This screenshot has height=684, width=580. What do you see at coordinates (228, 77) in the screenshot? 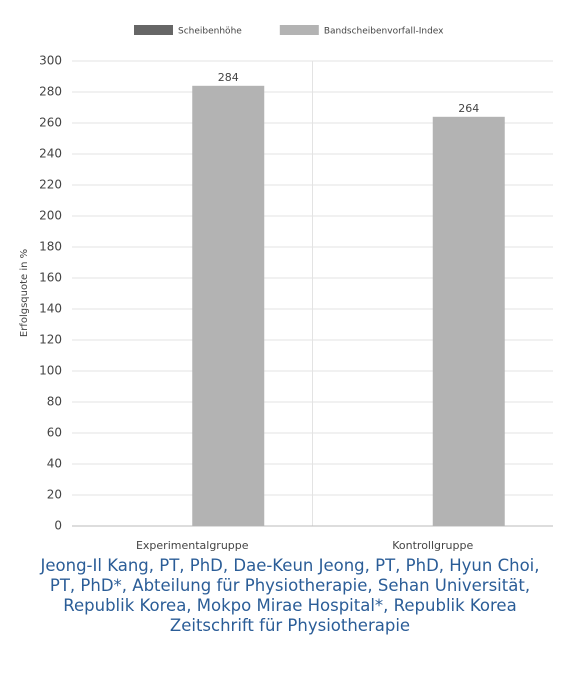
I see `data-label: 284` at bounding box center [228, 77].